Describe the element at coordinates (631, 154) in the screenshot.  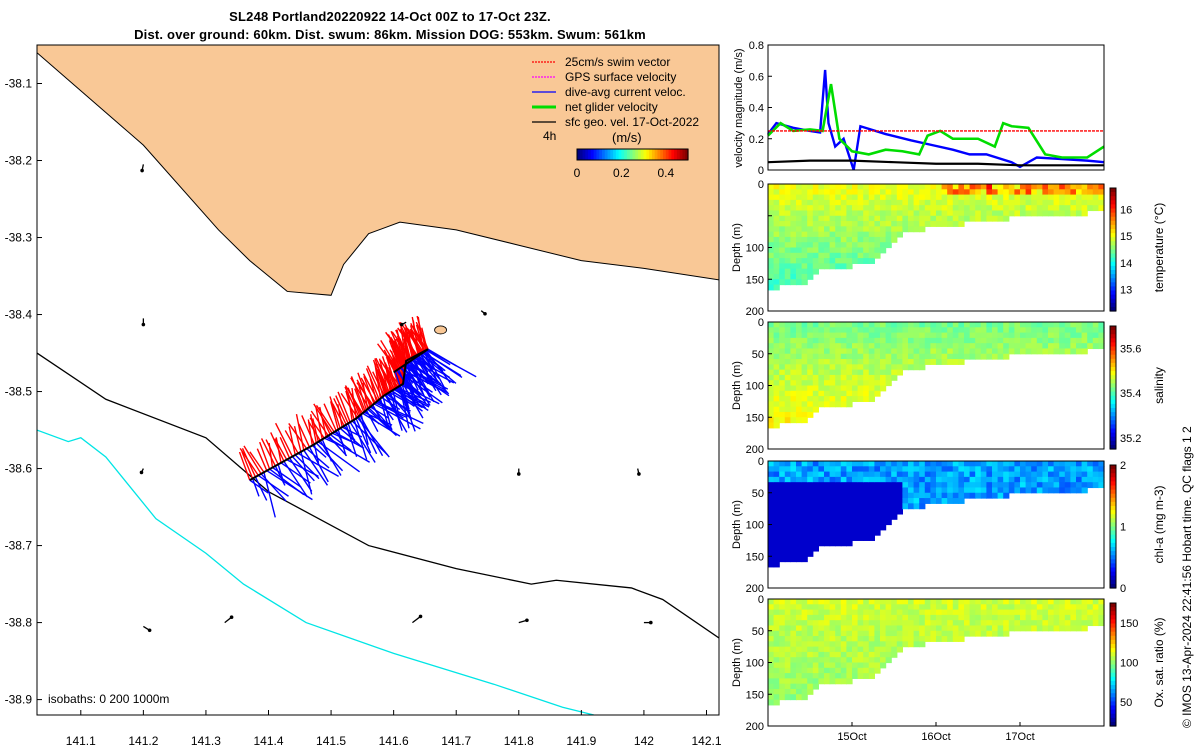
I see `colorbar-swatch` at that location.